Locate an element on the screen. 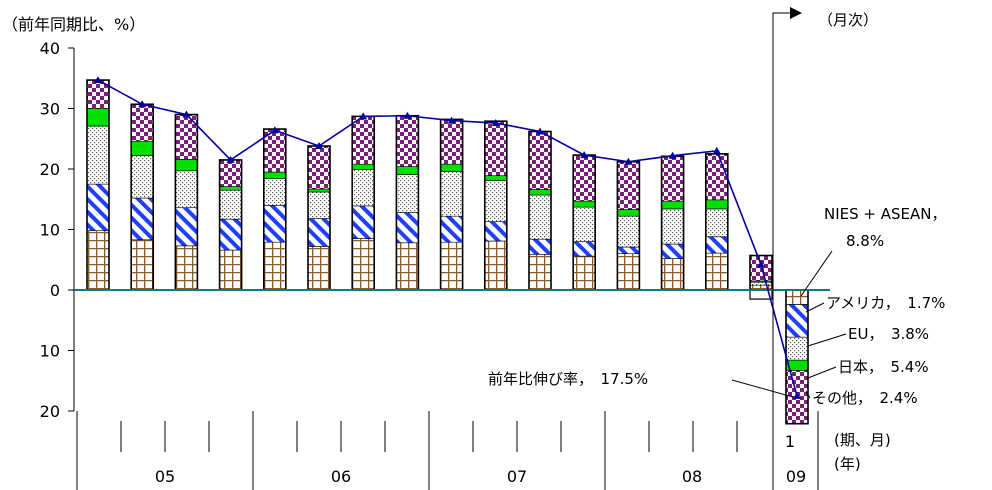 The image size is (992, 490). y-tick-label: 30 is located at coordinates (50, 109).